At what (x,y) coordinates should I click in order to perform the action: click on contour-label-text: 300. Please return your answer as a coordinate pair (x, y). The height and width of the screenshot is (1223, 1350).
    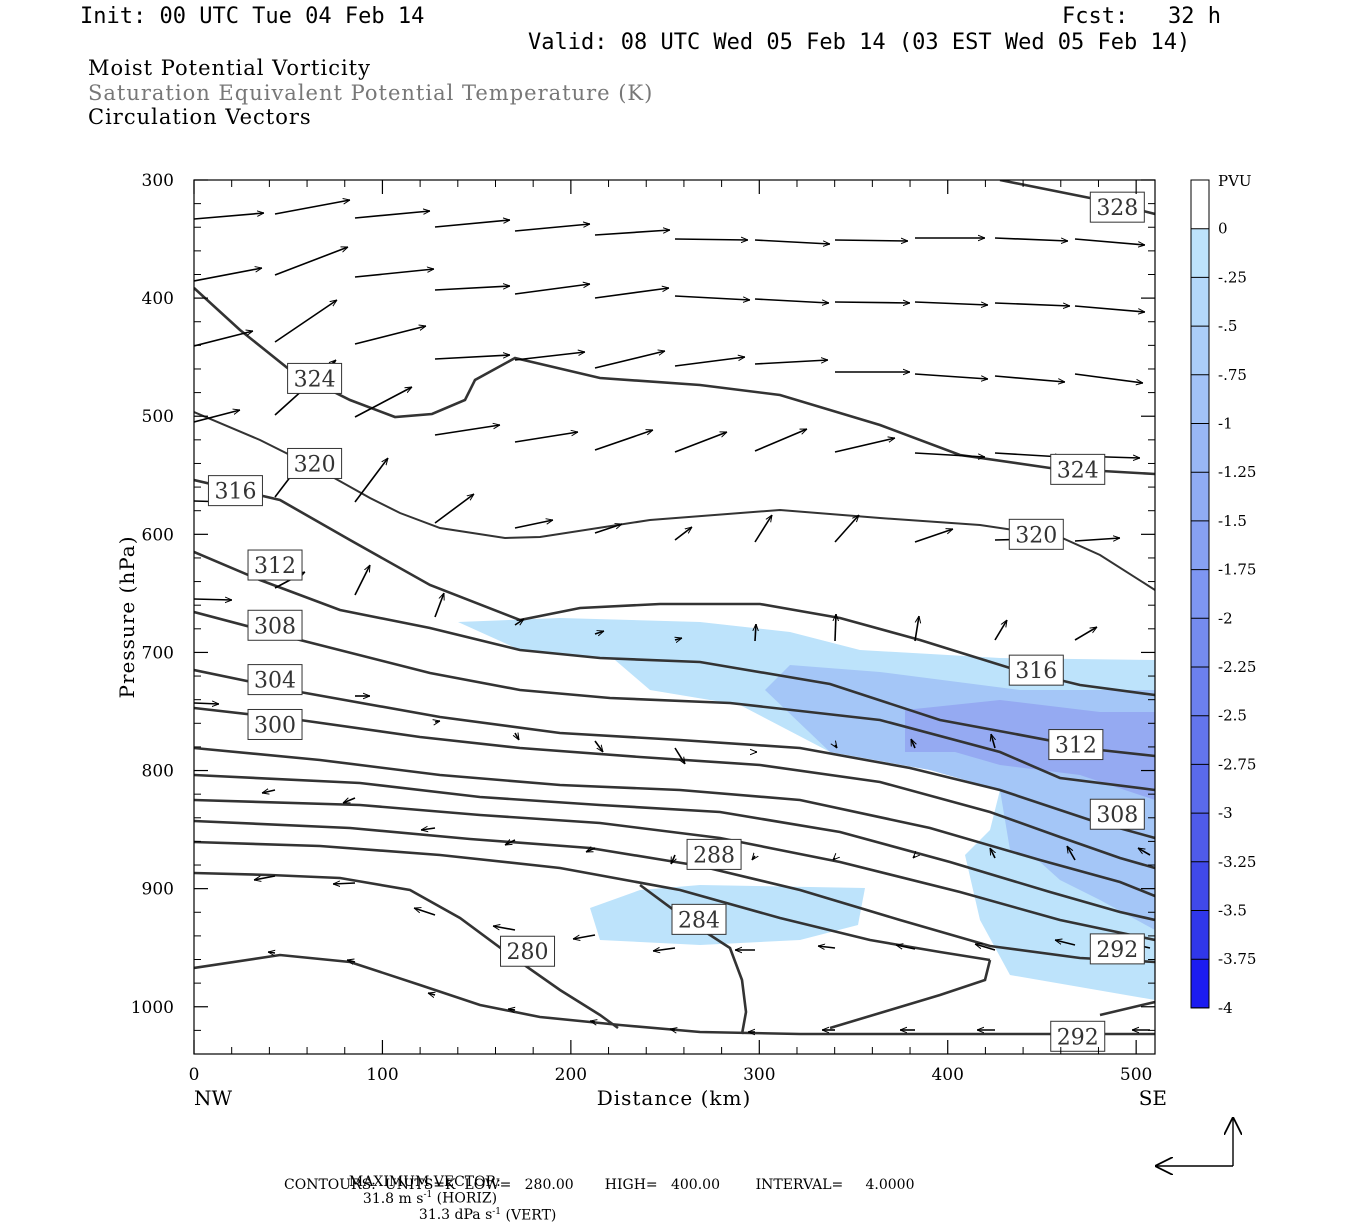
    Looking at the image, I should click on (275, 725).